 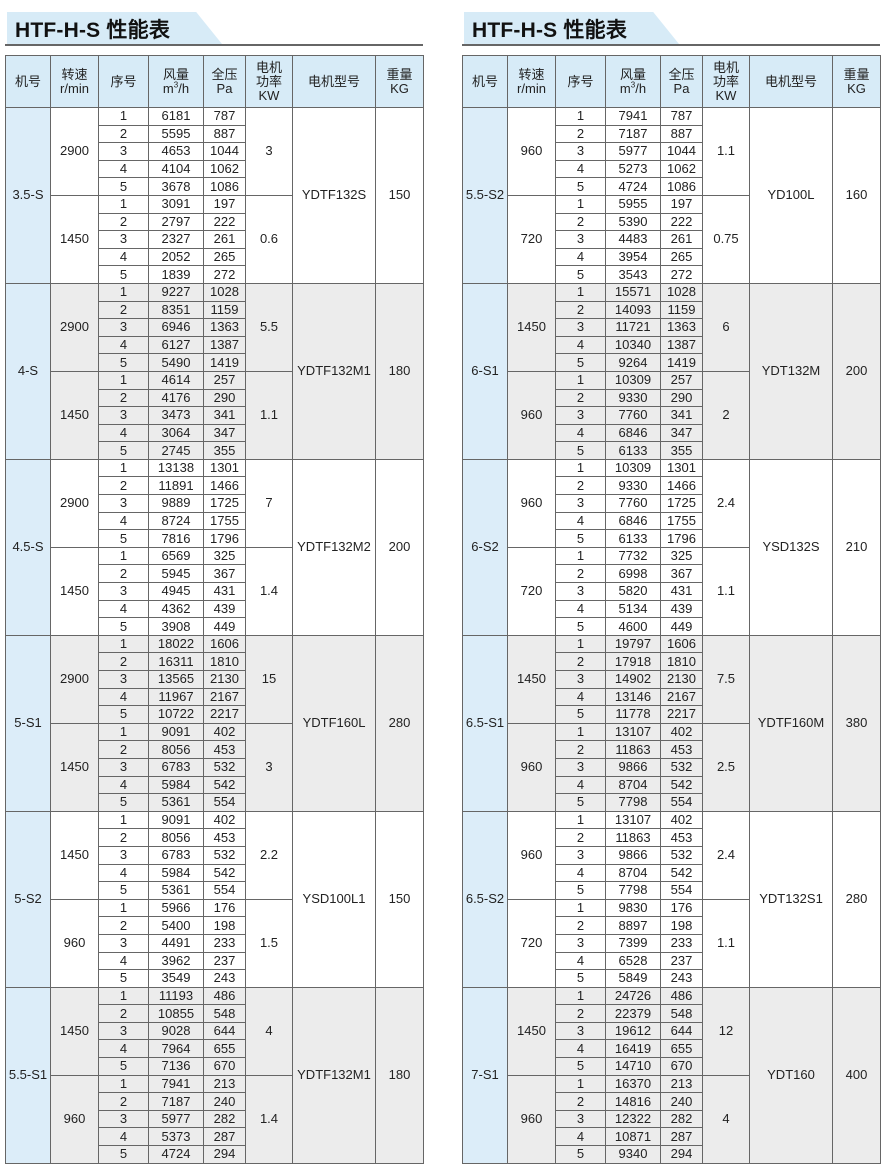 I want to click on table-row: 4-S 2900 1 9227 1028 5.5 YDTF132M1 180, so click(x=214, y=371).